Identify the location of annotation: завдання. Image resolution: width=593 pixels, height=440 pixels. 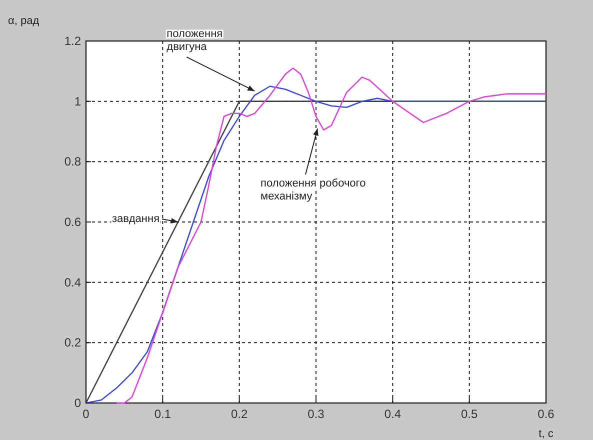
(136, 219).